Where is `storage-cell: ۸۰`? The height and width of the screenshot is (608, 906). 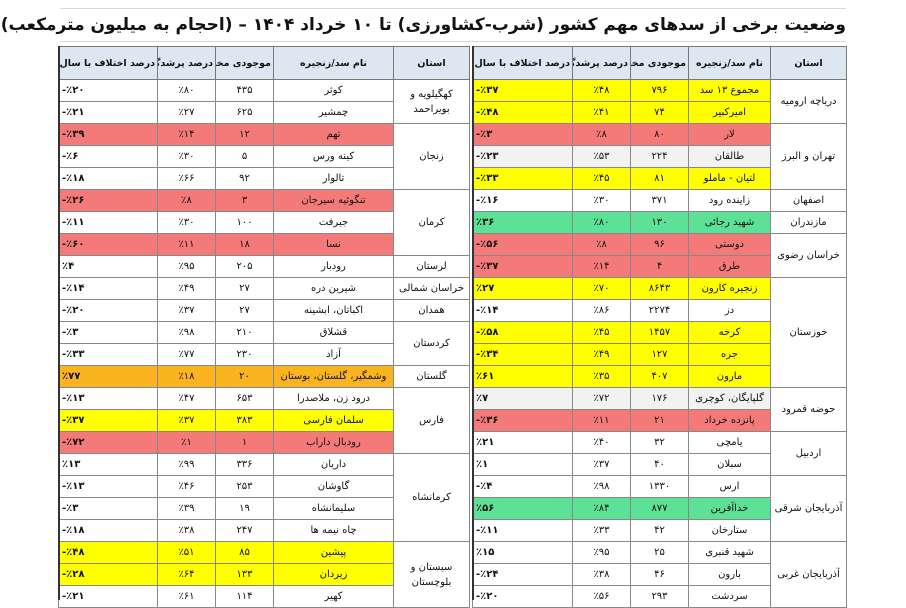 storage-cell: ۸۰ is located at coordinates (659, 134).